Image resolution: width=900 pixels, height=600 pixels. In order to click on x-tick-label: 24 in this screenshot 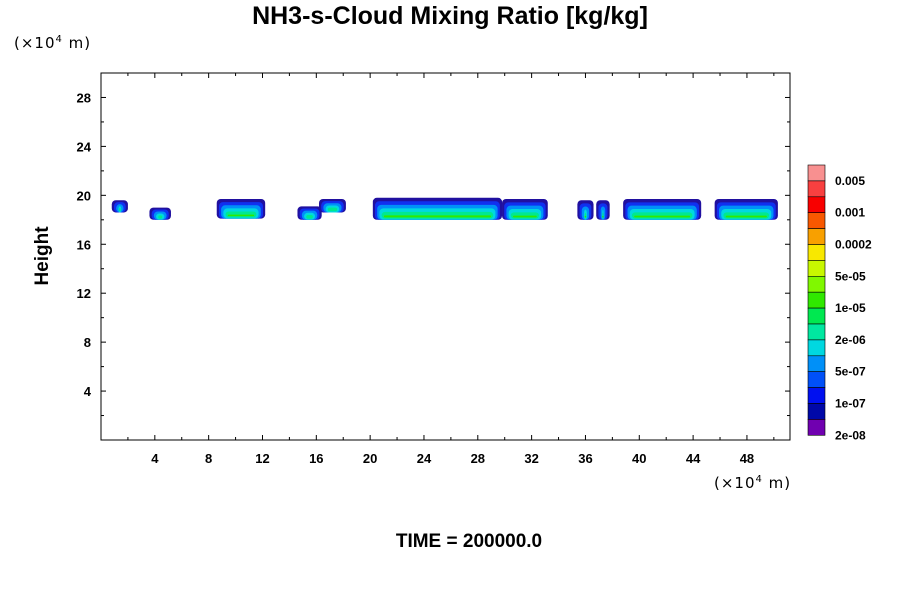, I will do `click(424, 458)`.